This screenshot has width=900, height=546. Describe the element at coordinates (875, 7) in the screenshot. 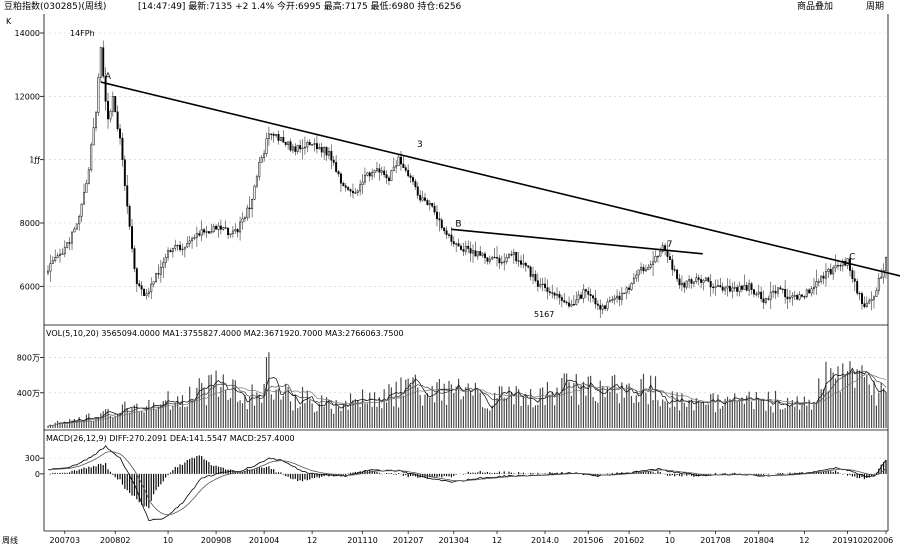

I see `period-button: 周期` at that location.